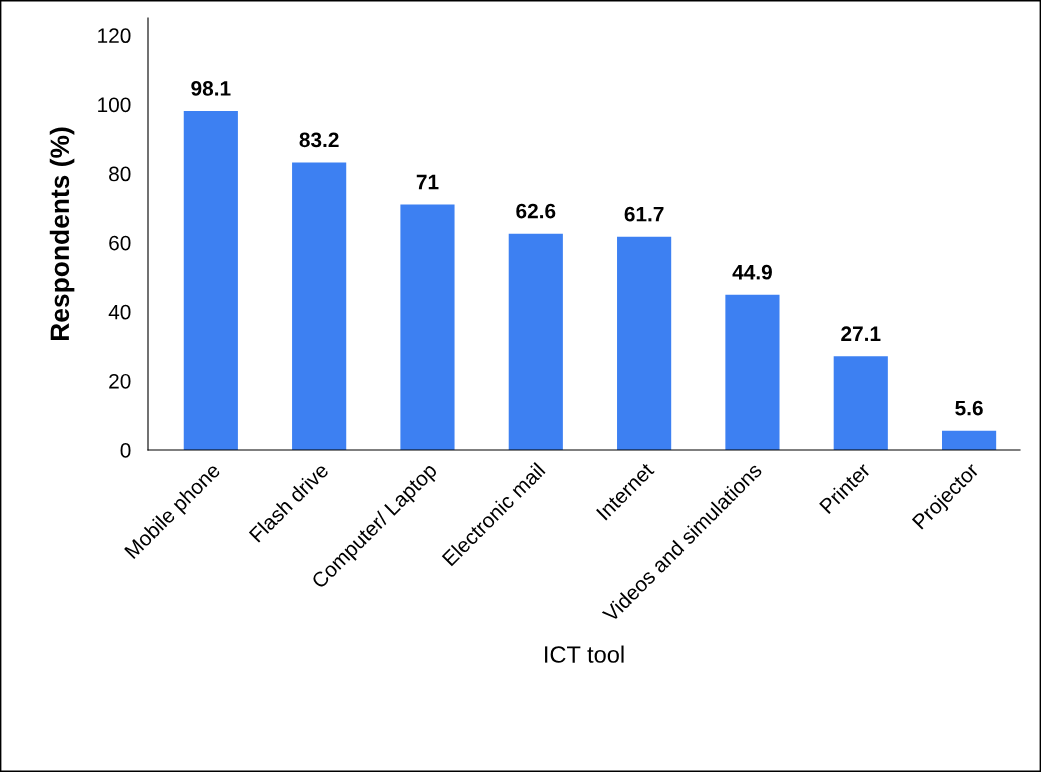 Image resolution: width=1041 pixels, height=772 pixels. What do you see at coordinates (114, 36) in the screenshot?
I see `y-tick-label: 120` at bounding box center [114, 36].